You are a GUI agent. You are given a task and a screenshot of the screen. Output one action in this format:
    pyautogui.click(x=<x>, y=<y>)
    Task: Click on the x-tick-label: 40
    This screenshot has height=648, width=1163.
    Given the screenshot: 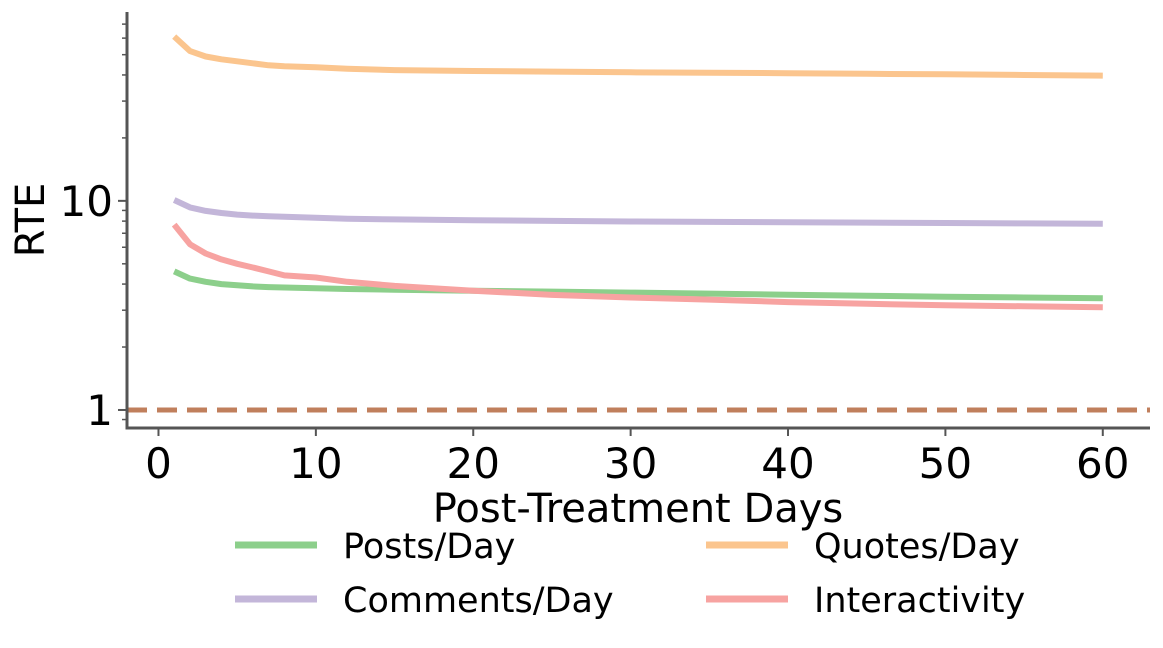 What is the action you would take?
    pyautogui.click(x=787, y=463)
    